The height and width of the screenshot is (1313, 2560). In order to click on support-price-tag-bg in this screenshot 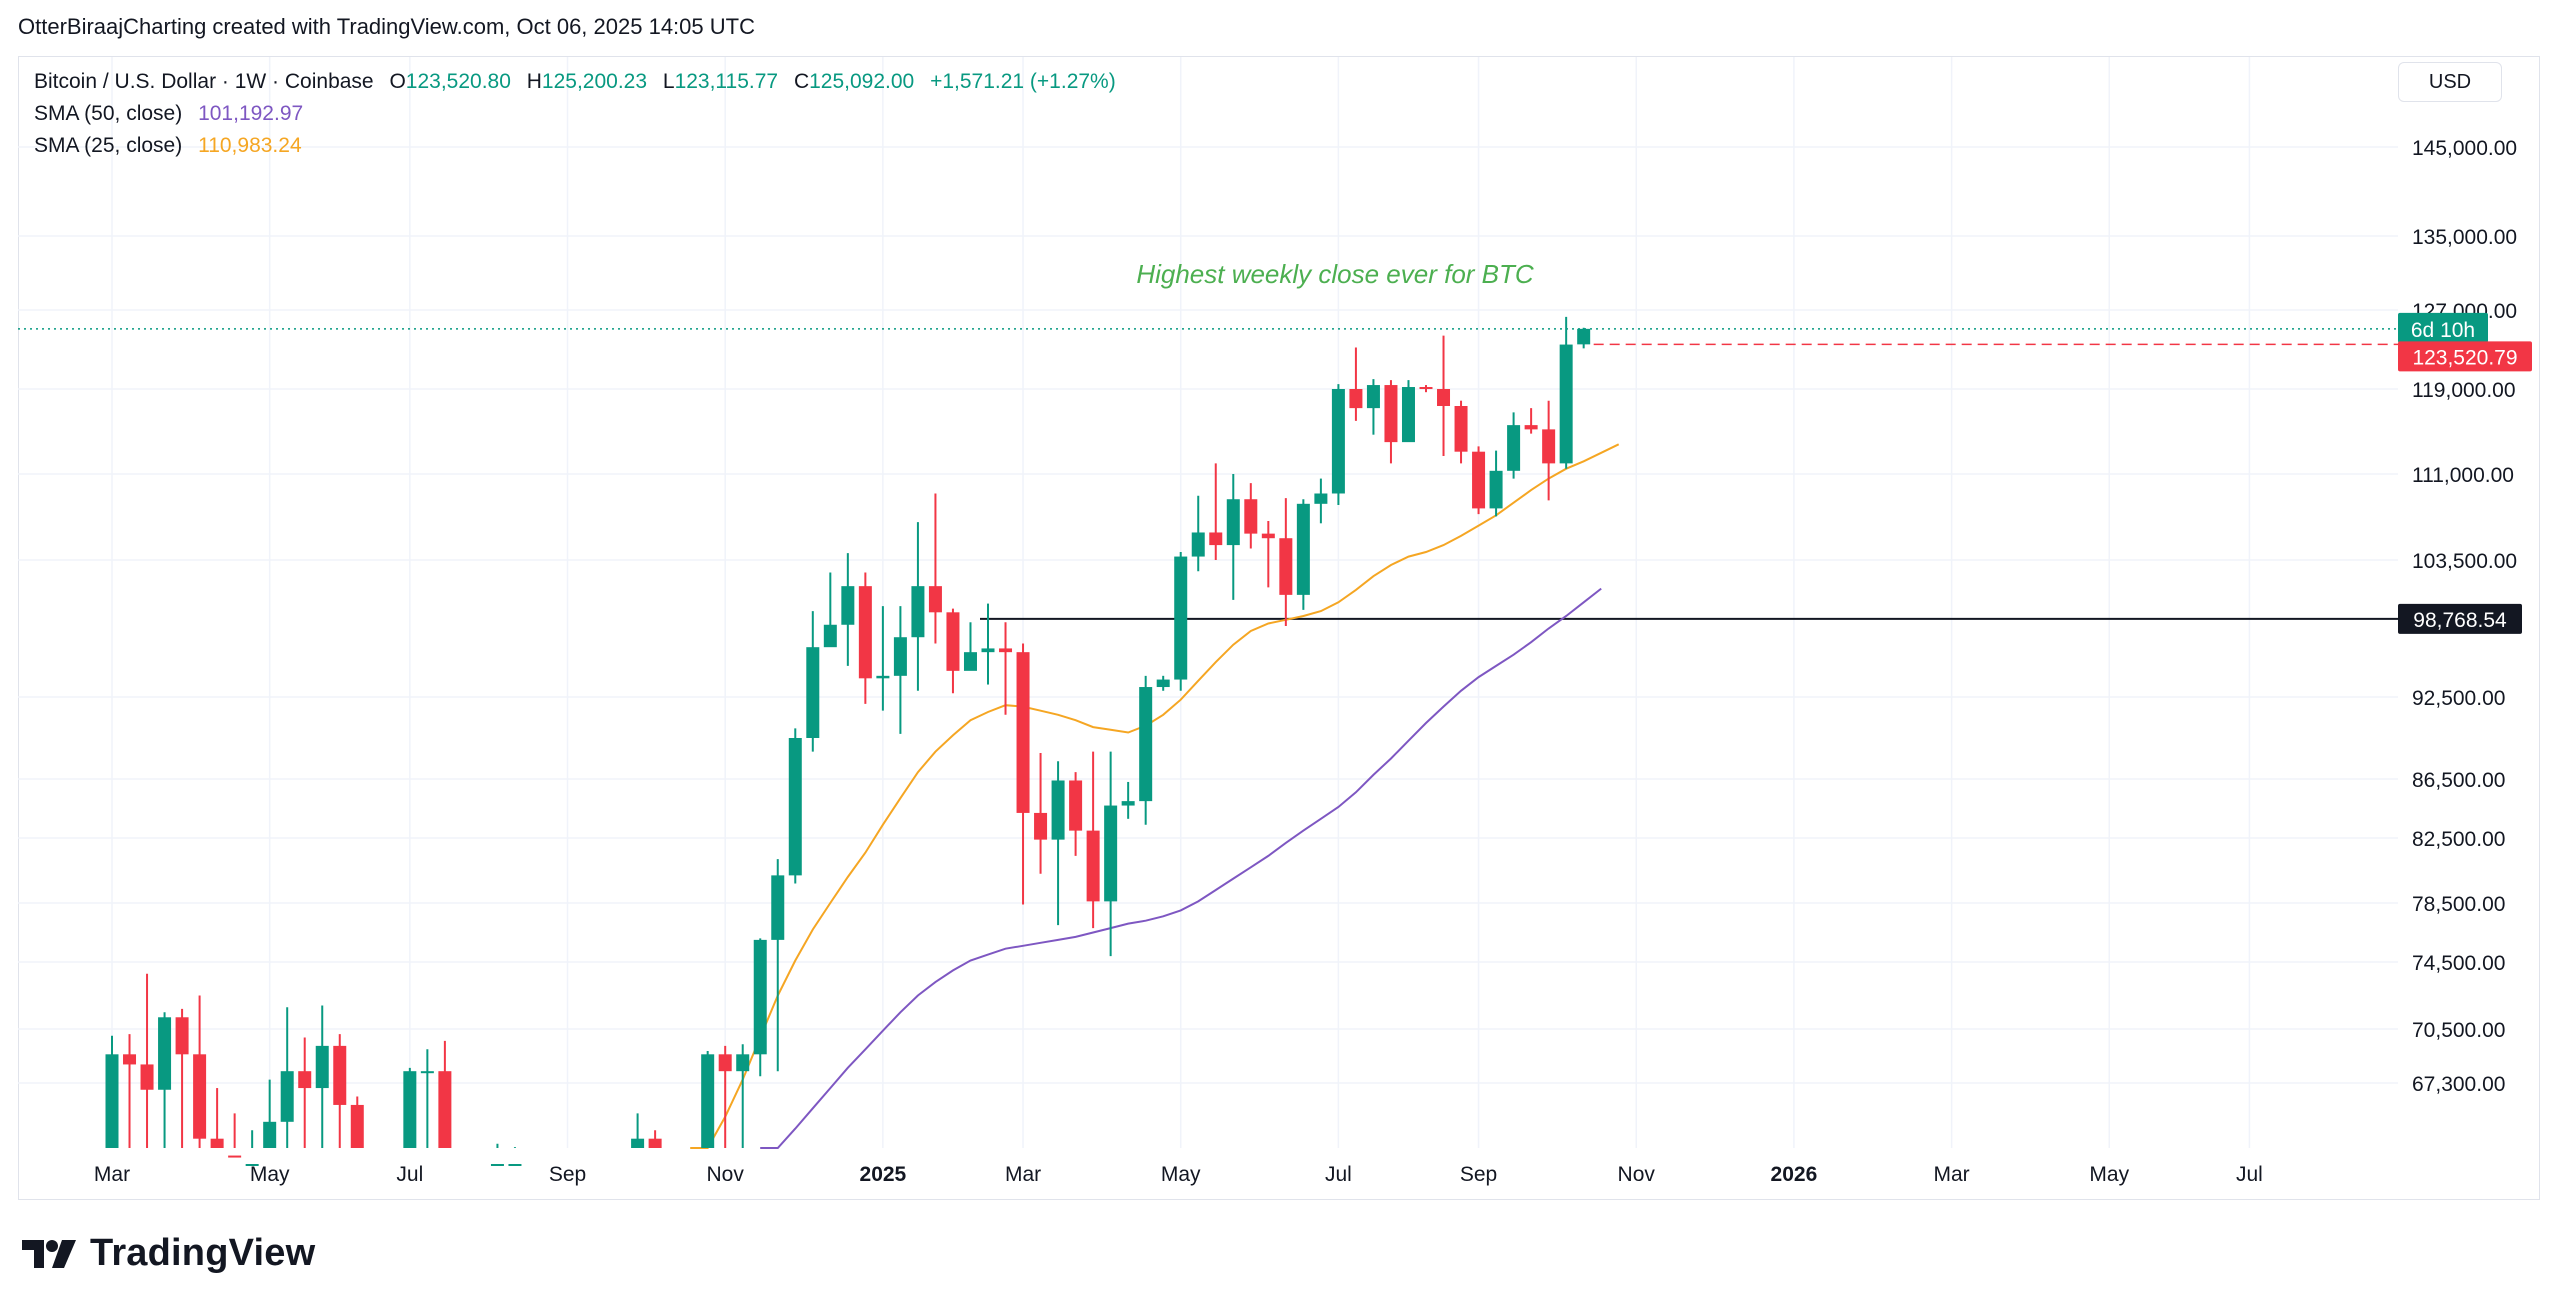, I will do `click(2460, 618)`.